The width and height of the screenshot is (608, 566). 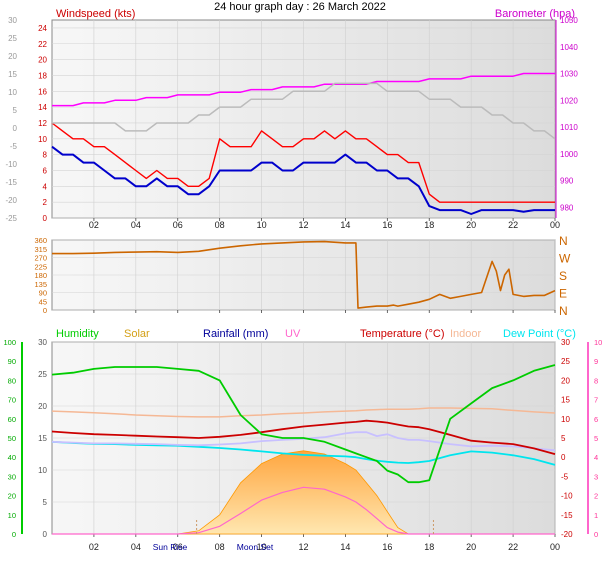 I want to click on y-rain-tick-label: 7, so click(x=596, y=400).